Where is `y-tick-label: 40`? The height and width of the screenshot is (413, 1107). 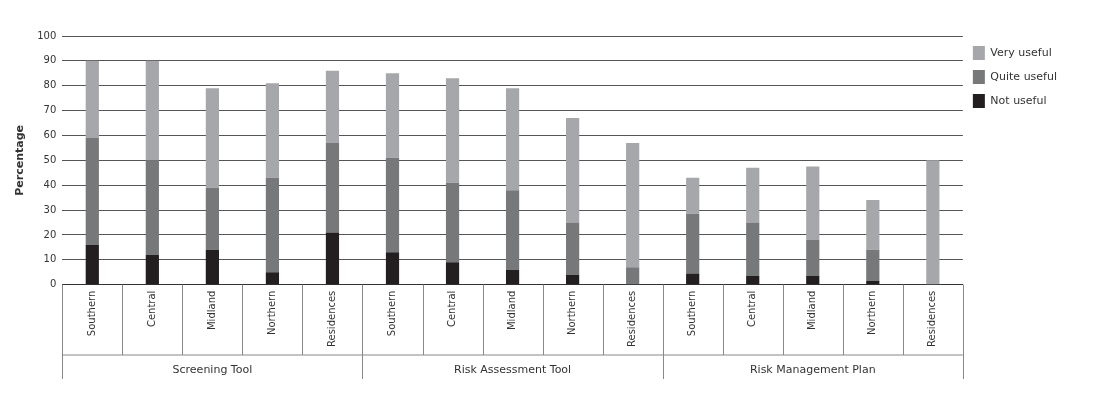
y-tick-label: 40 is located at coordinates (50, 184).